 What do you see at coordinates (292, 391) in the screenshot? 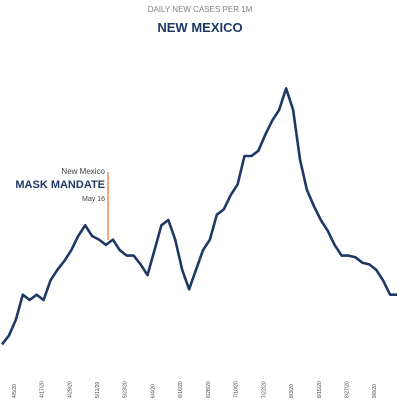
I see `x-tick-label: 8/3/20` at bounding box center [292, 391].